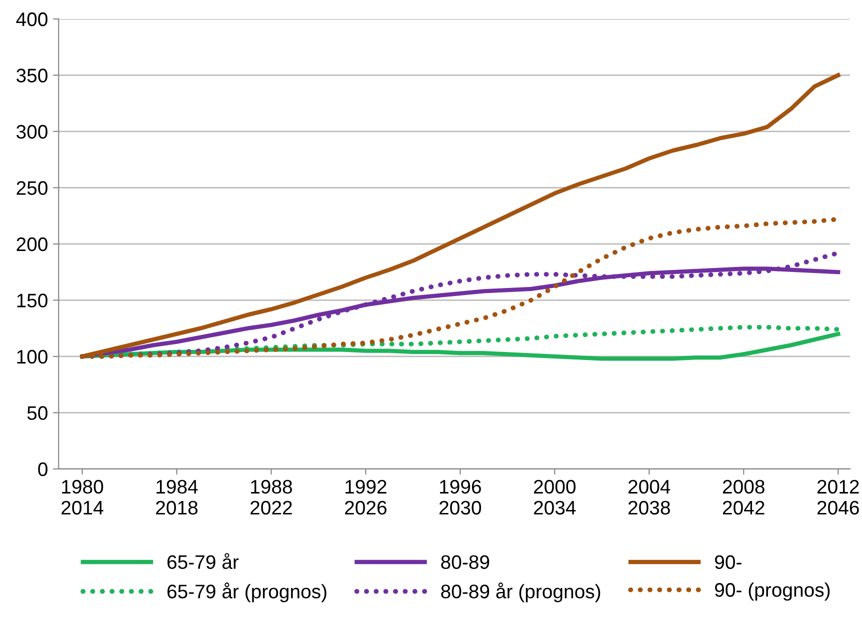 The height and width of the screenshot is (632, 862). I want to click on legend-label: 80-89, so click(465, 562).